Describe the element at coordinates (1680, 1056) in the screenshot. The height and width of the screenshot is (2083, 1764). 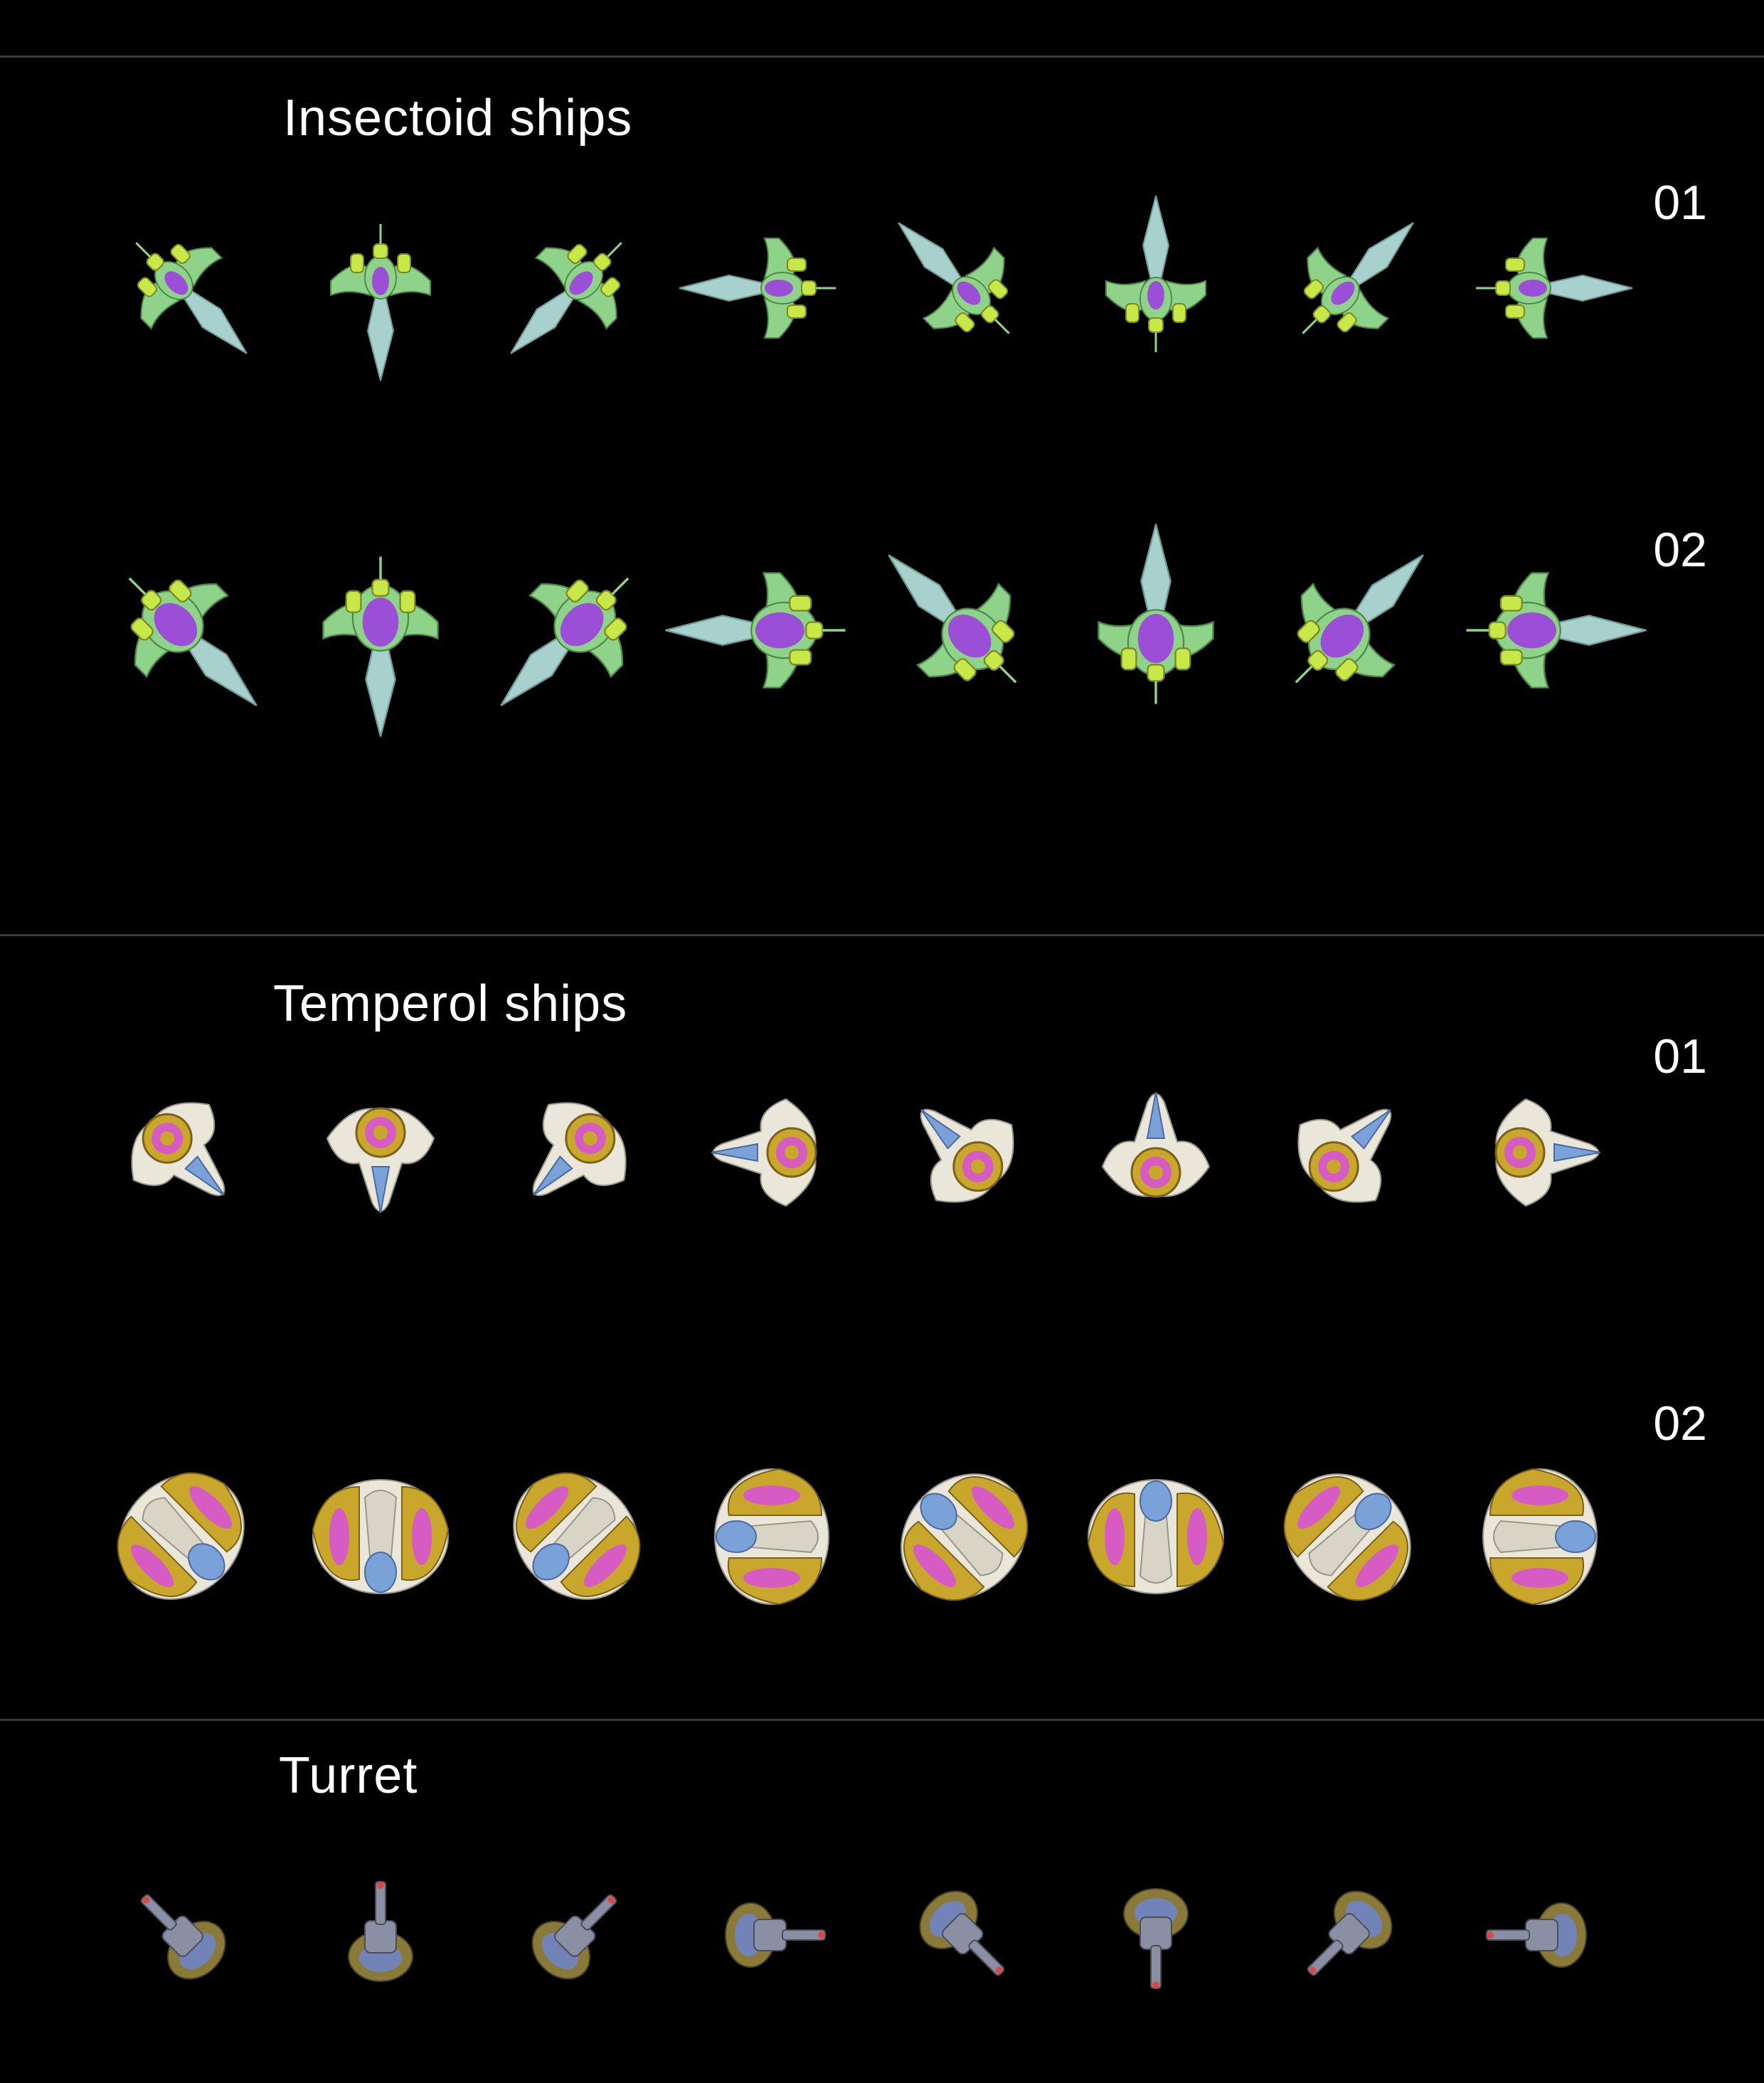
I see `row-label-temperol-01: 01` at that location.